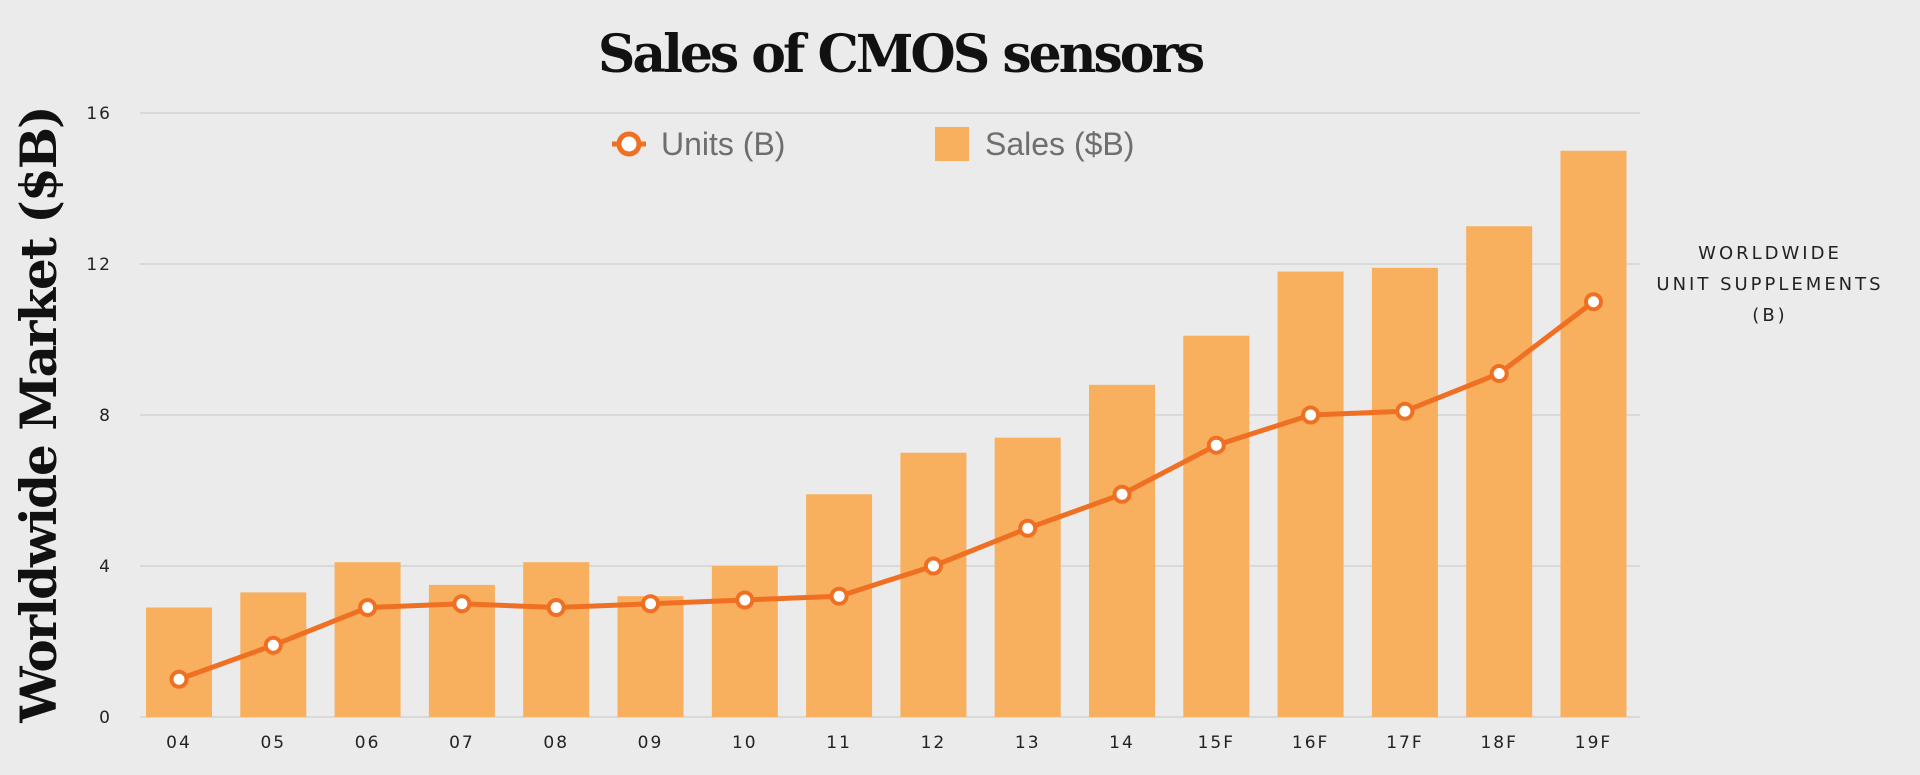 The width and height of the screenshot is (1920, 775). What do you see at coordinates (1216, 526) in the screenshot?
I see `bar-15F` at bounding box center [1216, 526].